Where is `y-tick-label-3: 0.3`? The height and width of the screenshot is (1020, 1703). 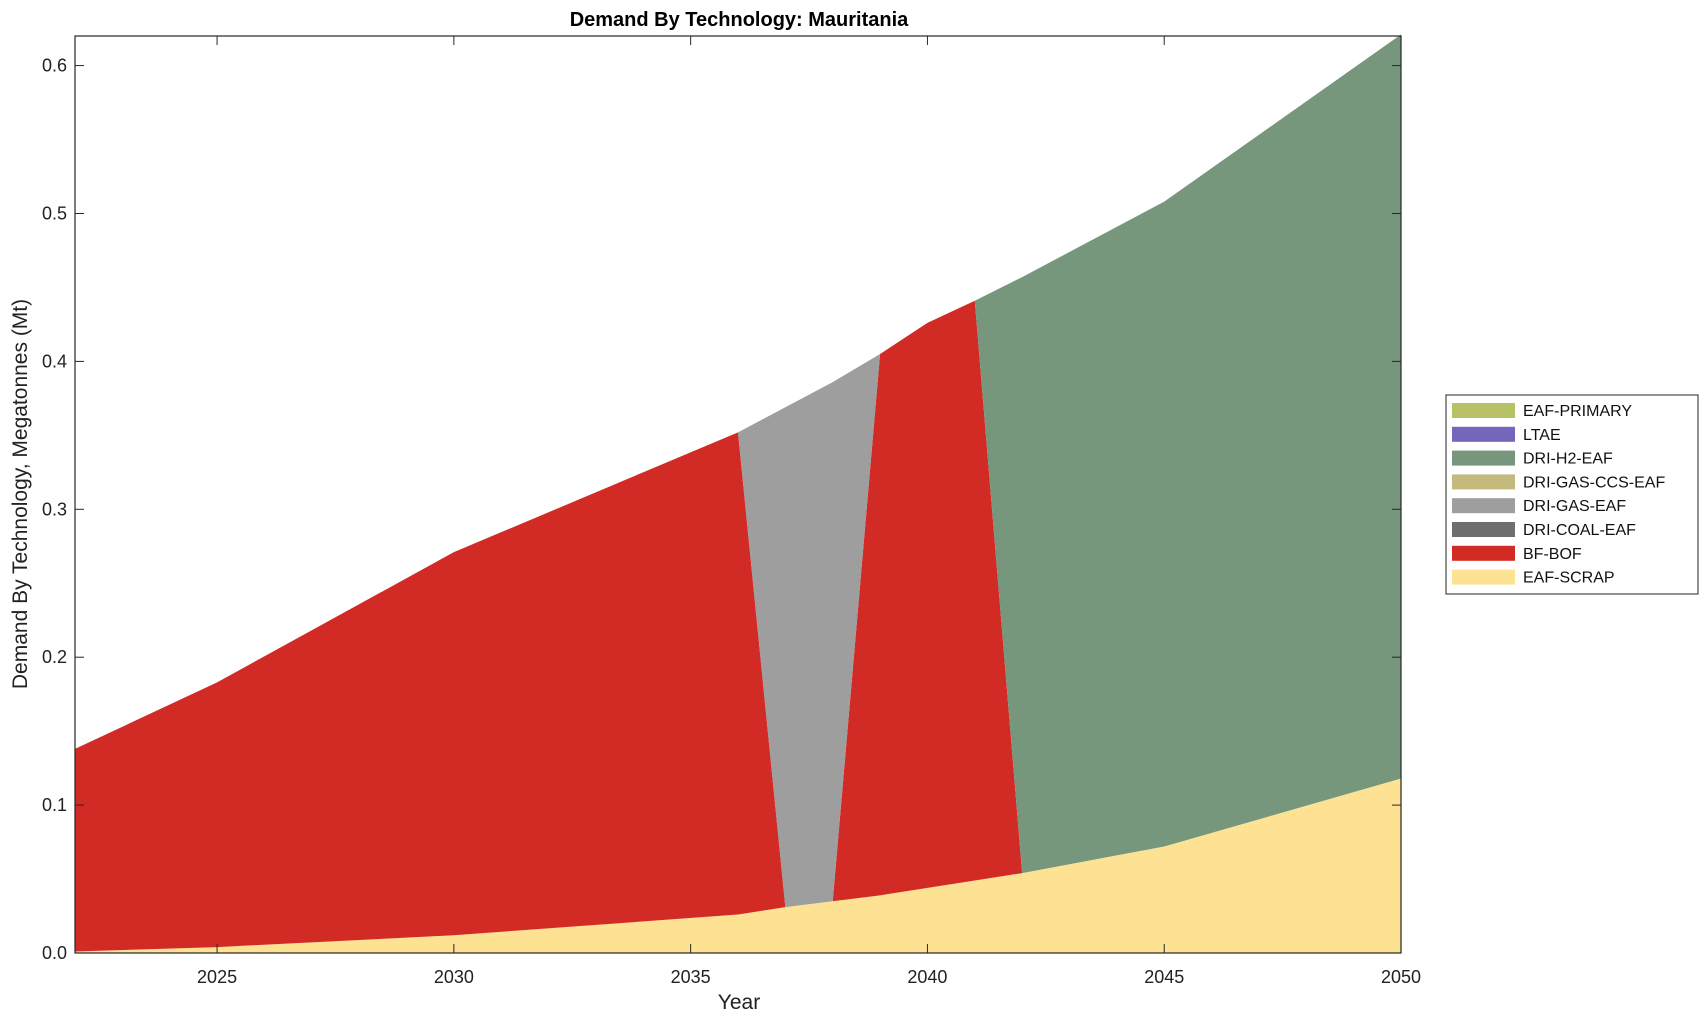
y-tick-label-3: 0.3 is located at coordinates (54, 509).